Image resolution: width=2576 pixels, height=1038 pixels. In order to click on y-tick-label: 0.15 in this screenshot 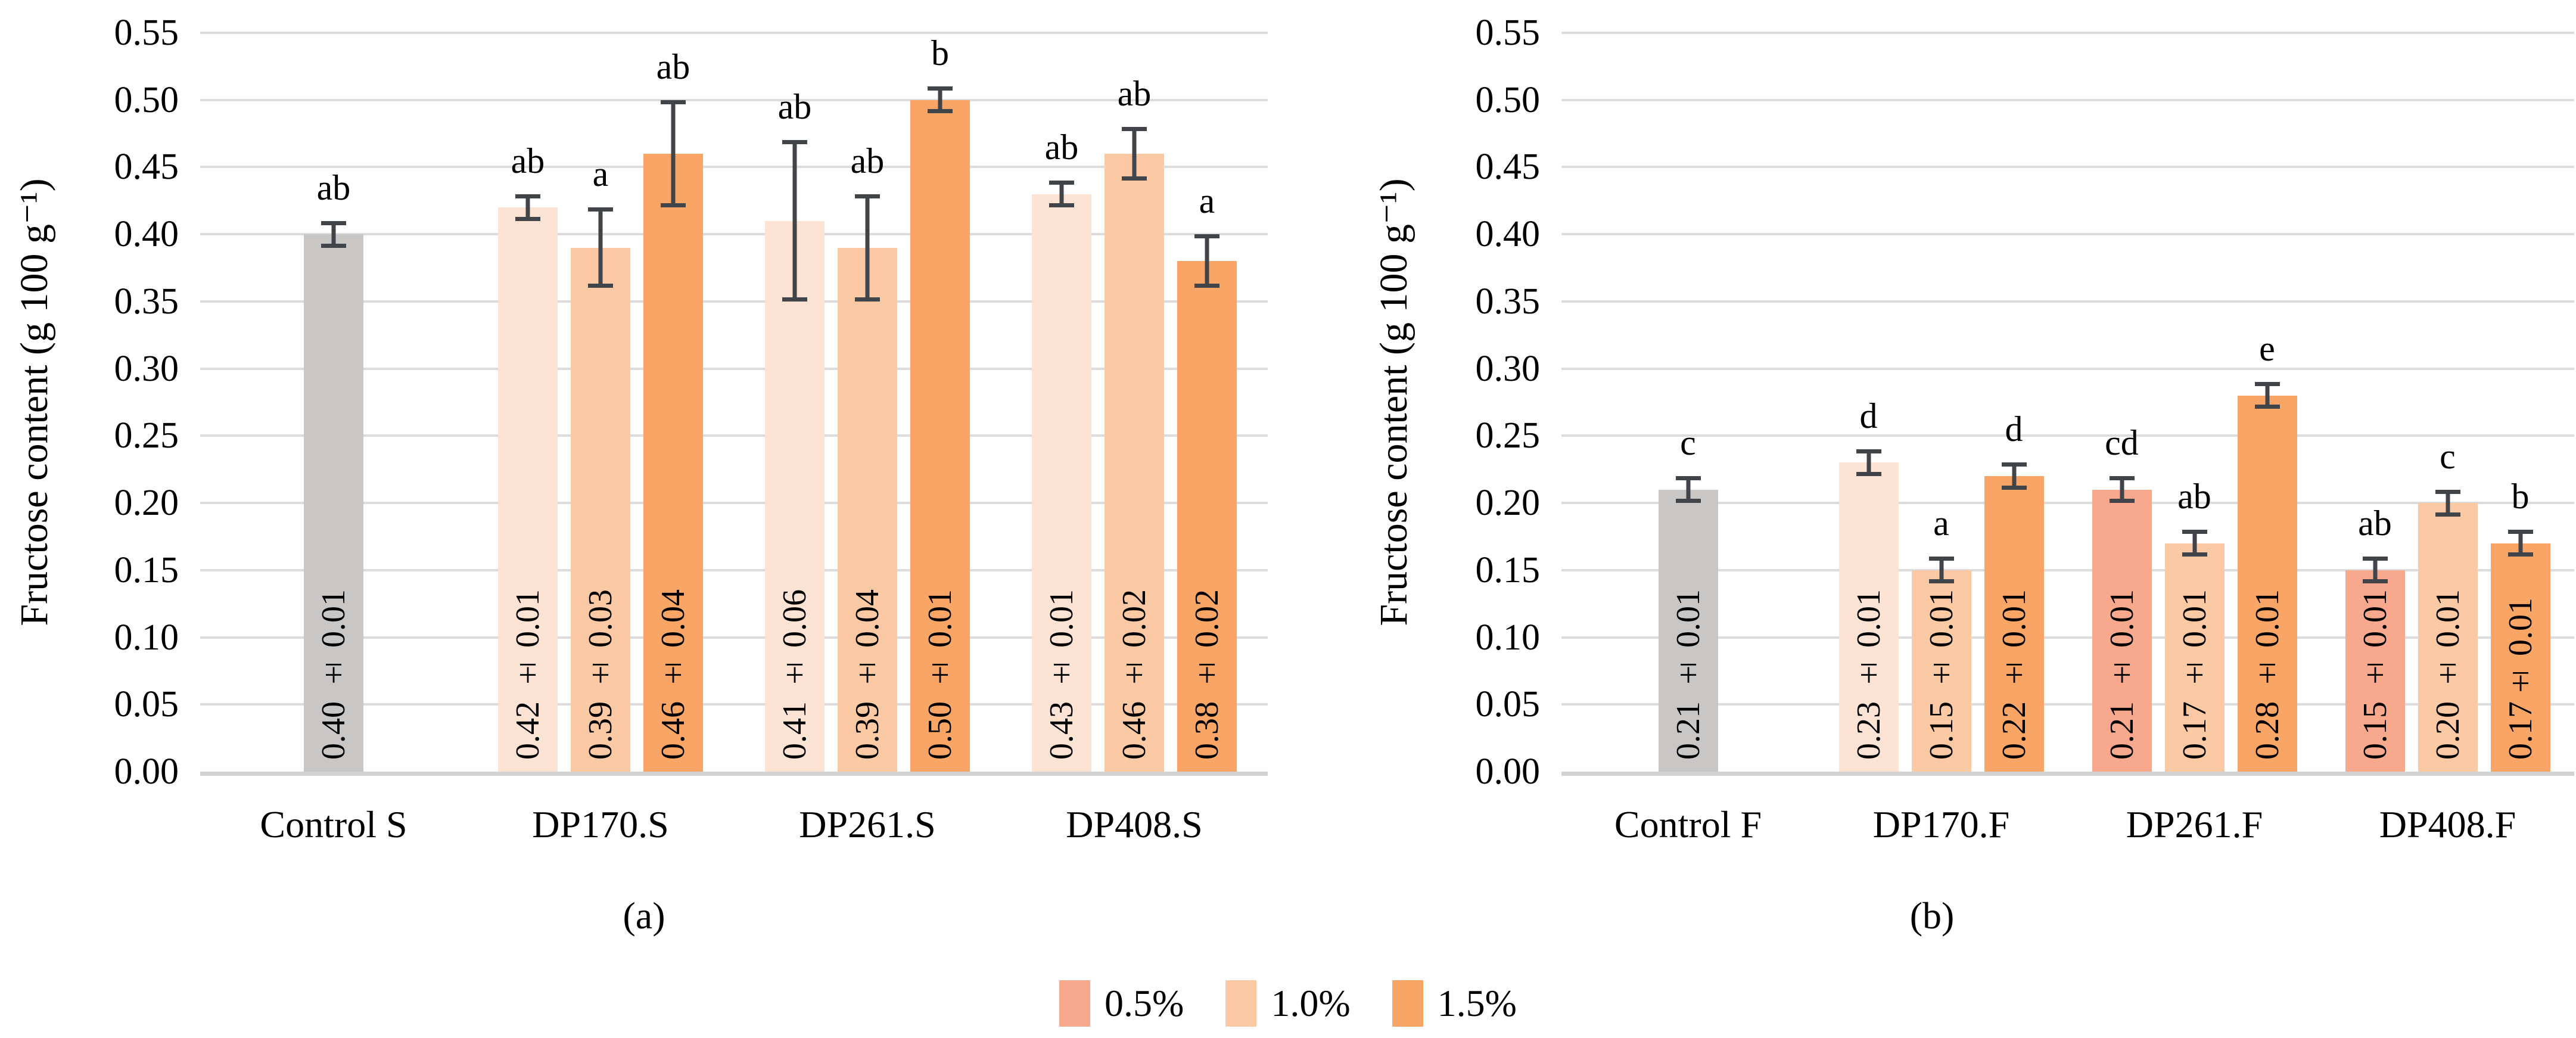, I will do `click(146, 570)`.